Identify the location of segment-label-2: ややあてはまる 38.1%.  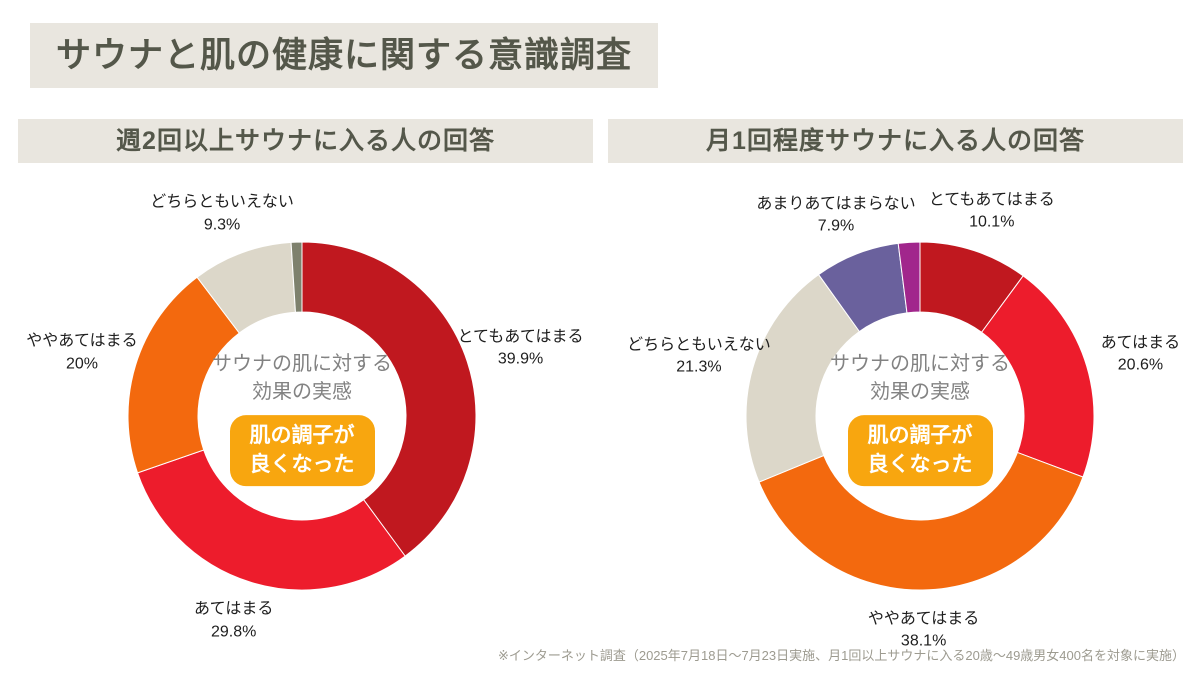
(923, 630).